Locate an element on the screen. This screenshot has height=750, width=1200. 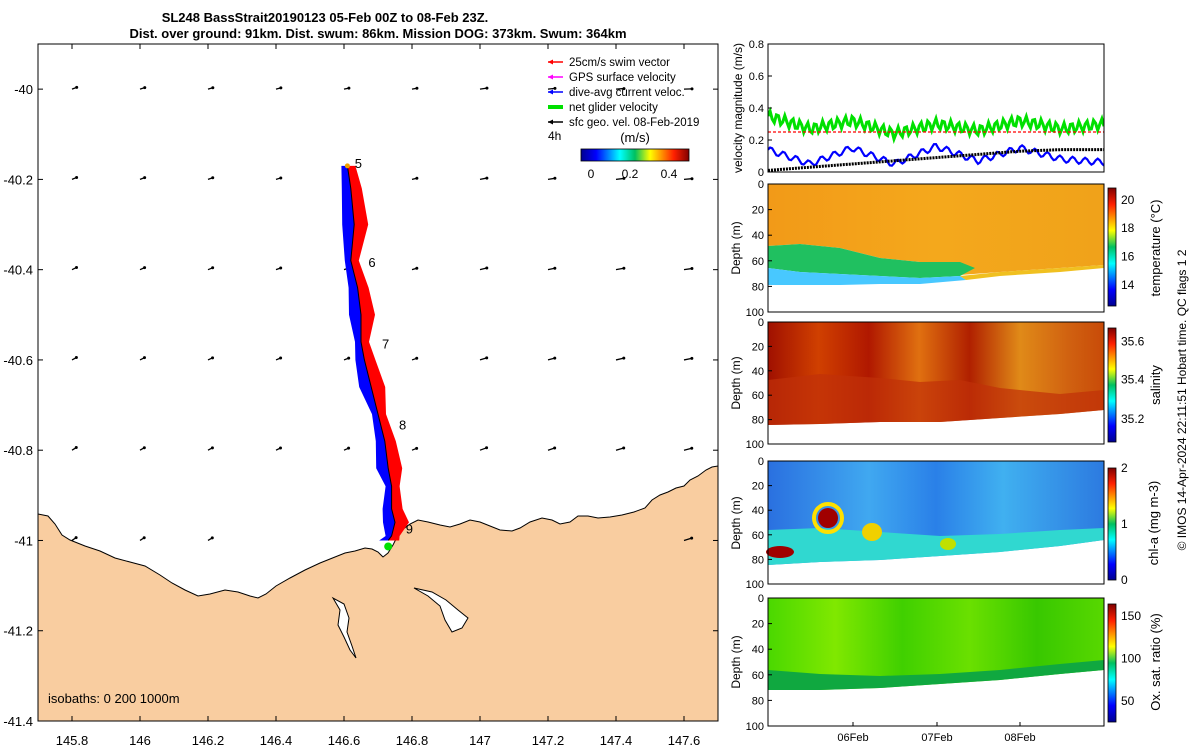
map-x-tick-label: 146.6 is located at coordinates (344, 740).